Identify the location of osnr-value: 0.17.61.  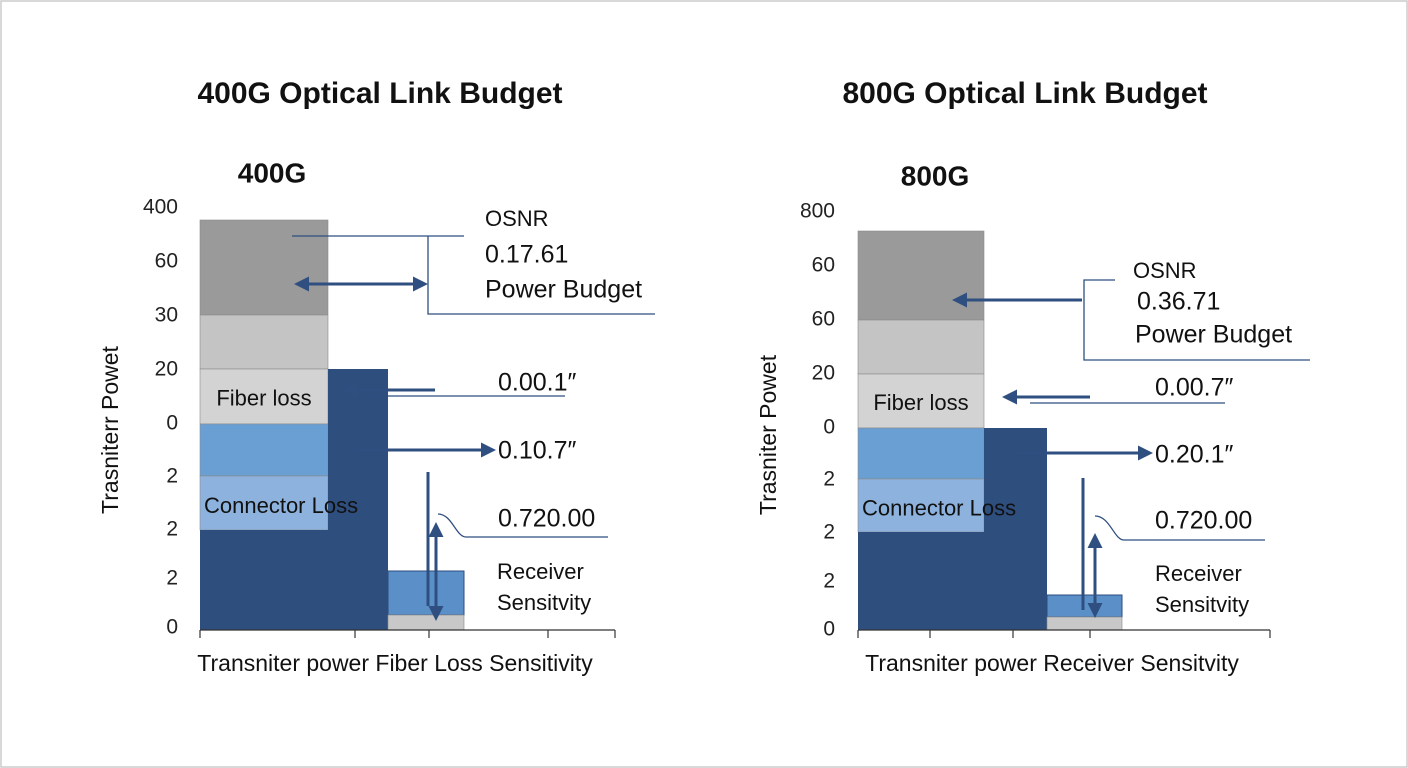
(526, 255).